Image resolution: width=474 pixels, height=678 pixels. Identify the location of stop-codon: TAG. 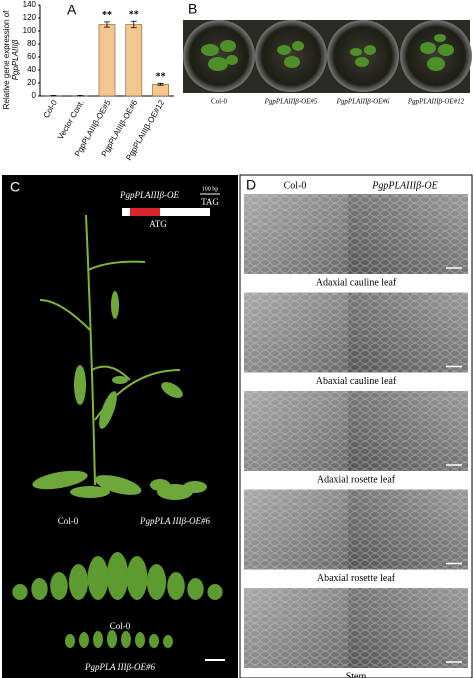
(210, 202).